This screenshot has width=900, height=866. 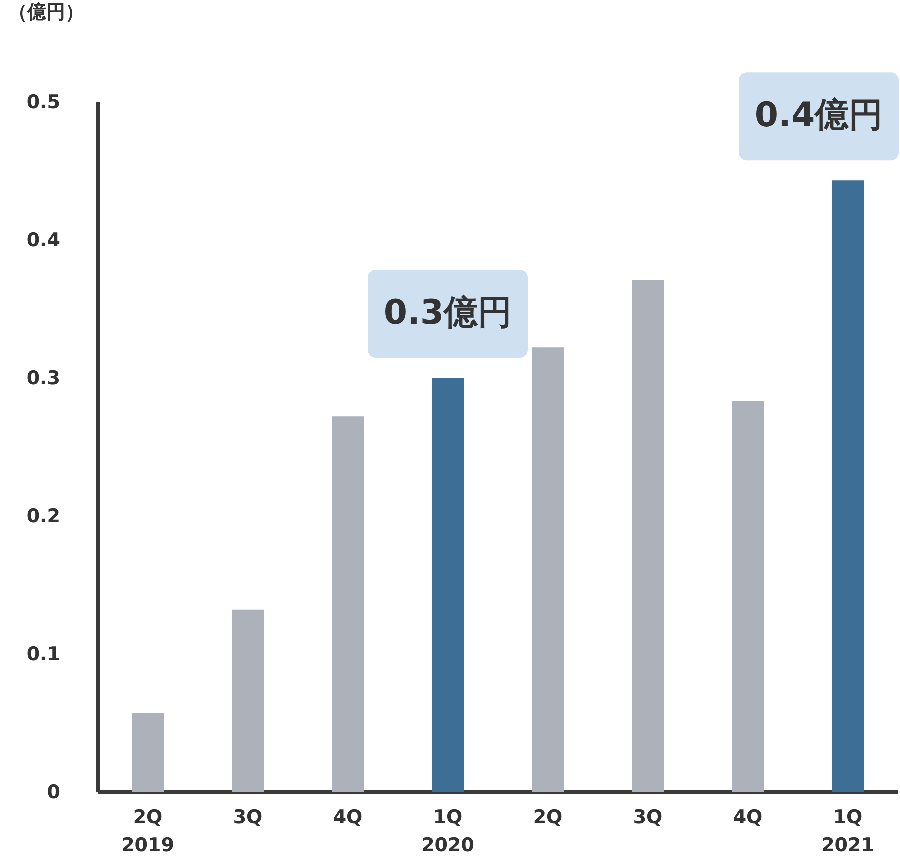 I want to click on y-tick-label: 0, so click(x=53, y=793).